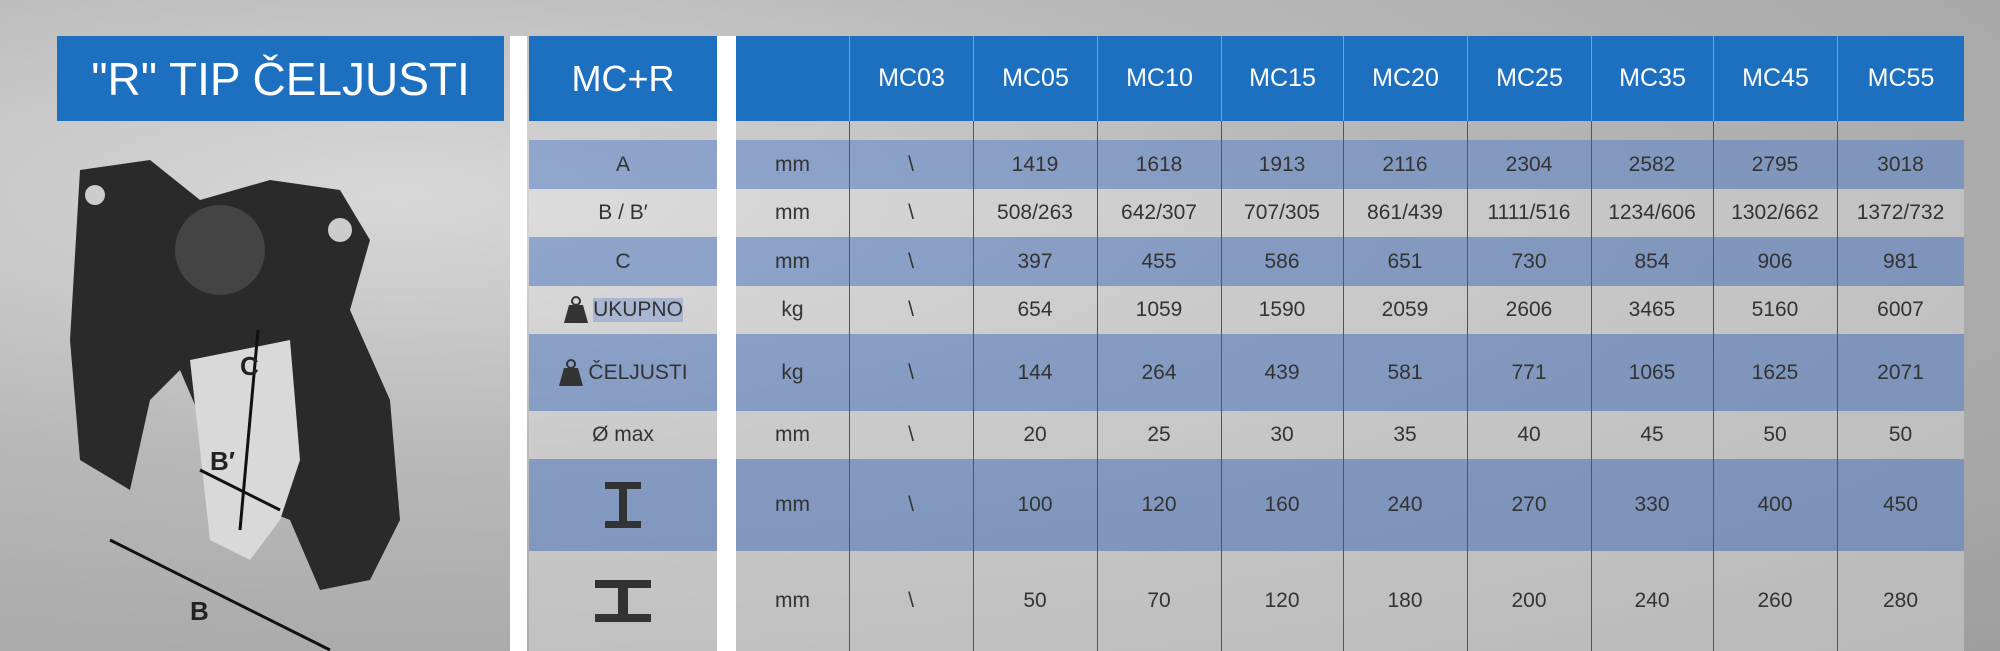 The height and width of the screenshot is (651, 2000). Describe the element at coordinates (1405, 309) in the screenshot. I see `value: 2059` at that location.